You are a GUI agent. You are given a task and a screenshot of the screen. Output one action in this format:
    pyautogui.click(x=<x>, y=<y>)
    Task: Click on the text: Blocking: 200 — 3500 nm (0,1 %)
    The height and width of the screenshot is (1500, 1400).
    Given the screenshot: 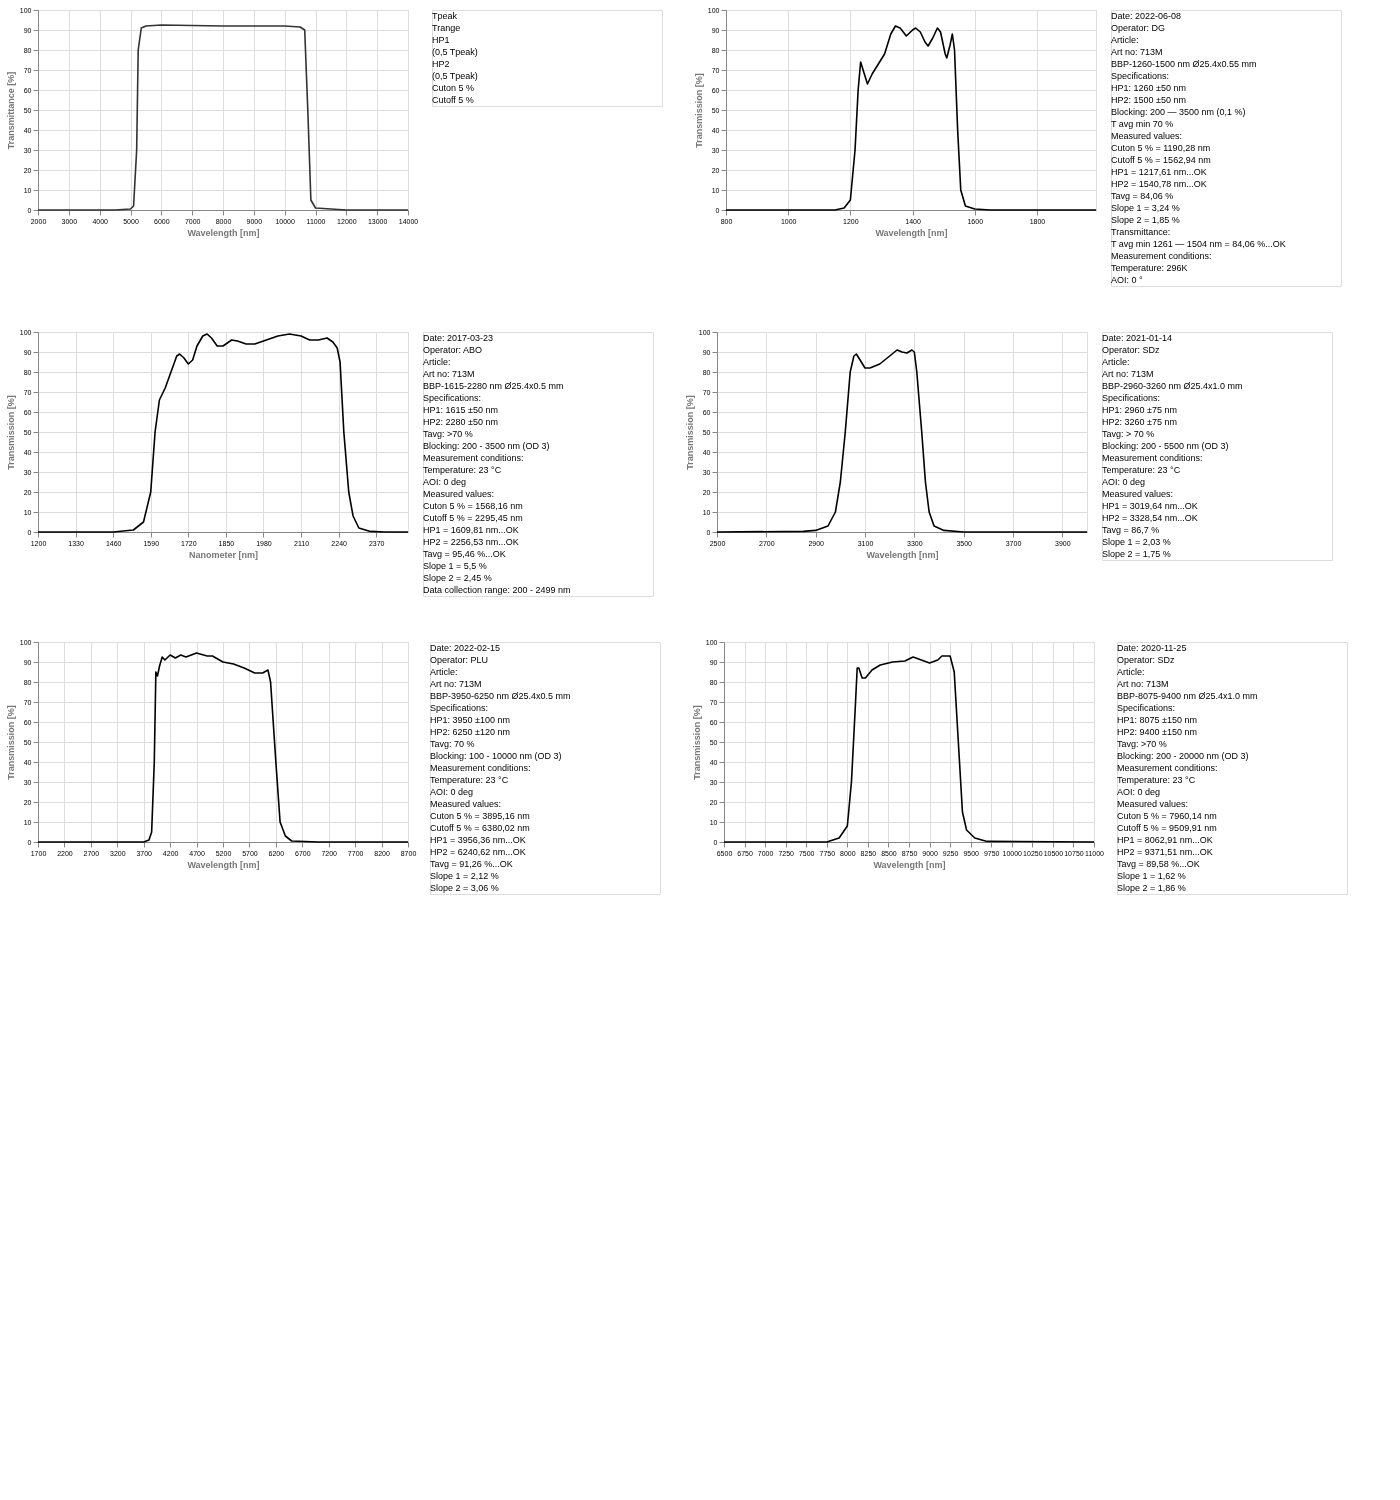 What is the action you would take?
    pyautogui.click(x=1178, y=112)
    